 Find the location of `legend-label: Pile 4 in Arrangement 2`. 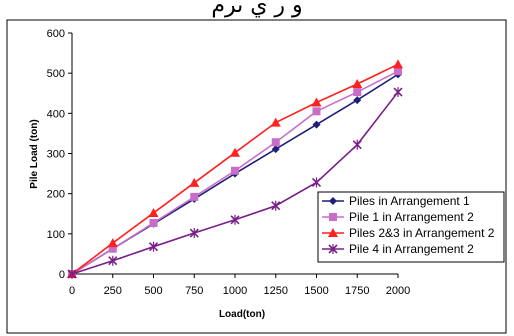

legend-label: Pile 4 in Arrangement 2 is located at coordinates (411, 249).